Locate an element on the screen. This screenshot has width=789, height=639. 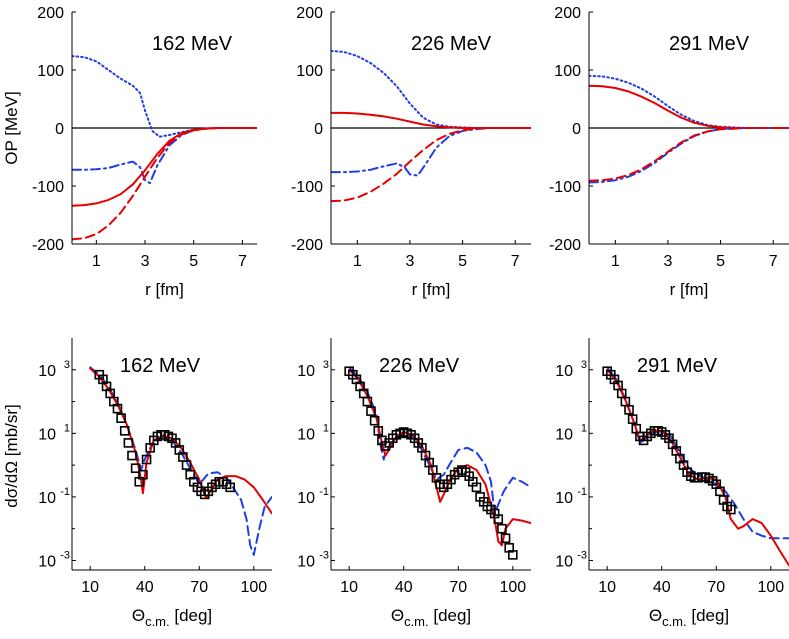
op-panel-3: 200 100 0 -100 -200 1 3 5 7 r [fm] 291 MeV is located at coordinates (669, 152).